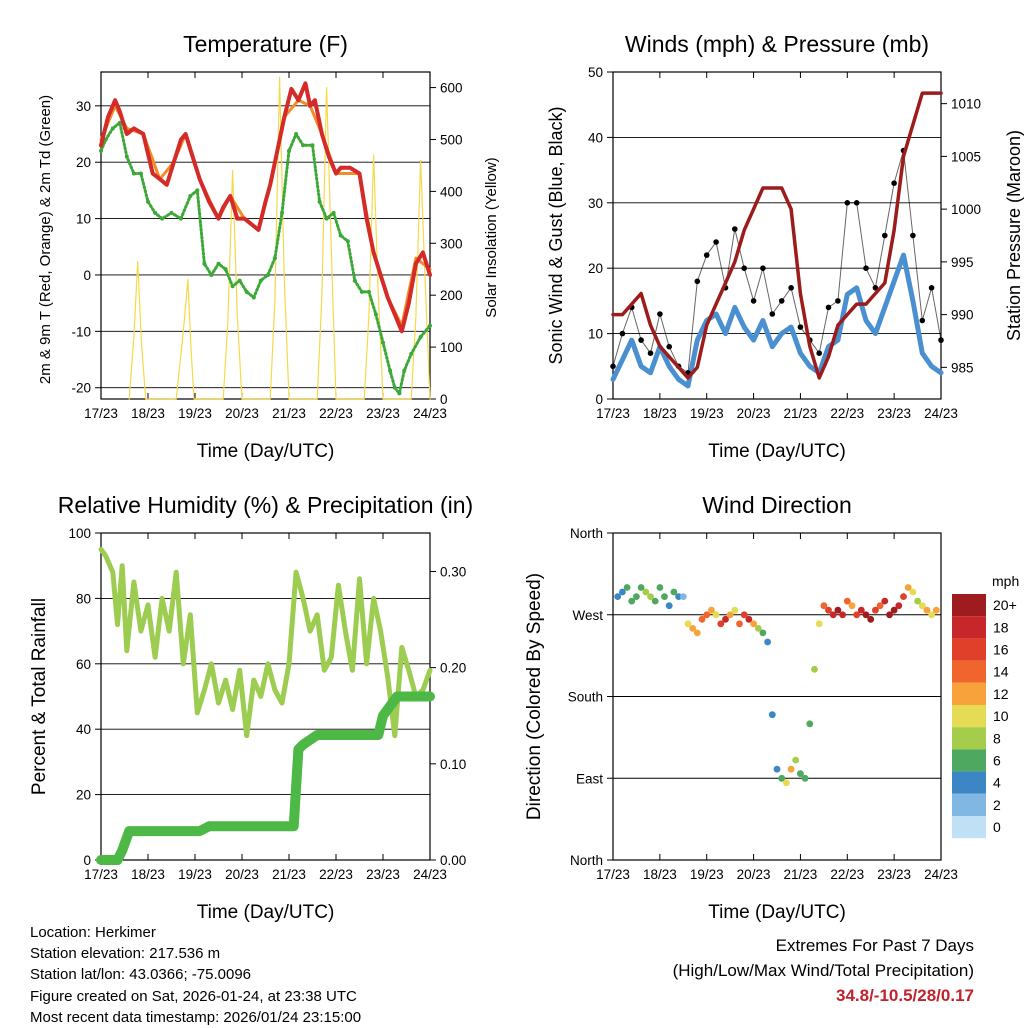 The image size is (1024, 1028). What do you see at coordinates (801, 874) in the screenshot?
I see `direction-x-tick-label: 21/23` at bounding box center [801, 874].